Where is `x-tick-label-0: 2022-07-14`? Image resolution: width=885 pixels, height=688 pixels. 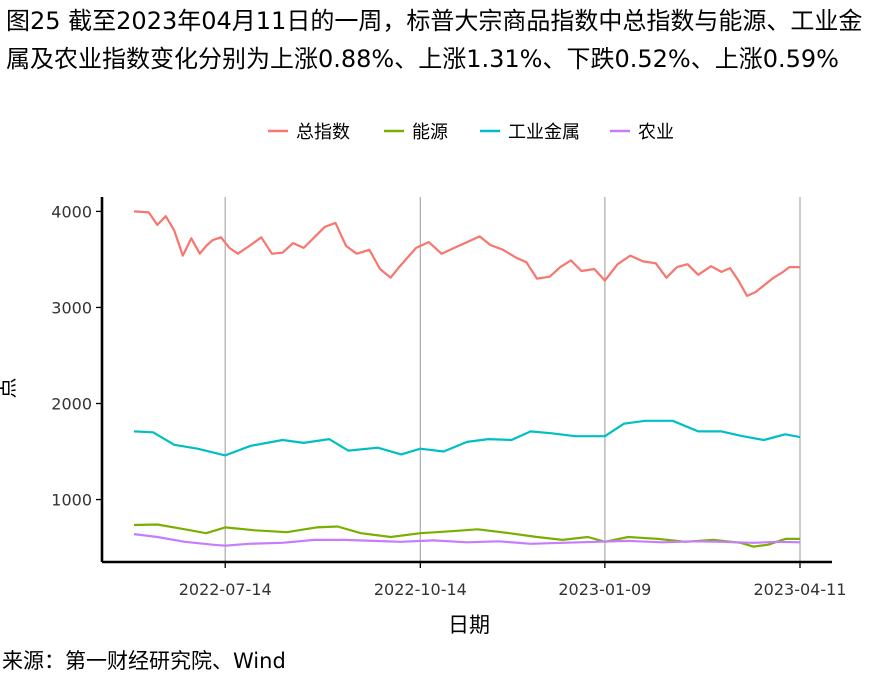 x-tick-label-0: 2022-07-14 is located at coordinates (225, 589).